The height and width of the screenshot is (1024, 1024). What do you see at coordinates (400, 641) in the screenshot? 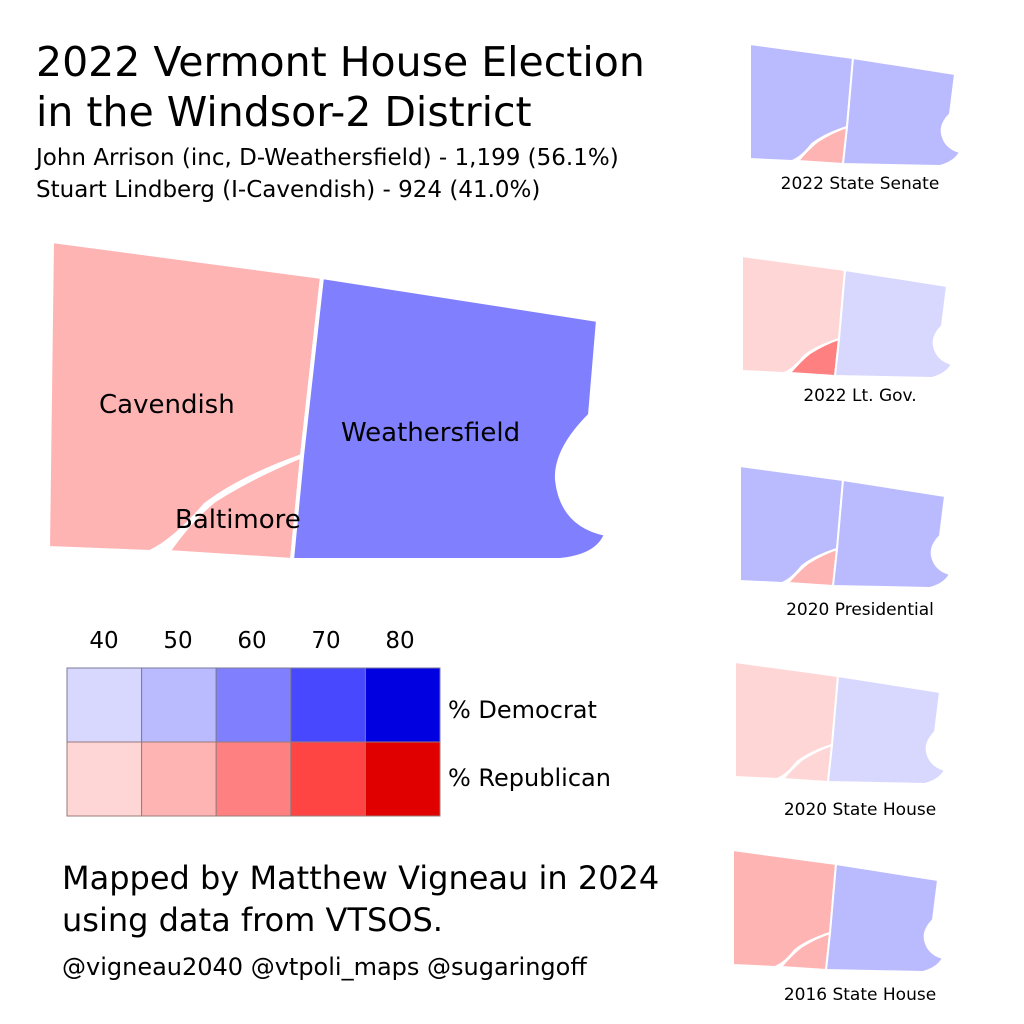
I see `legend-tick-80: 80` at bounding box center [400, 641].